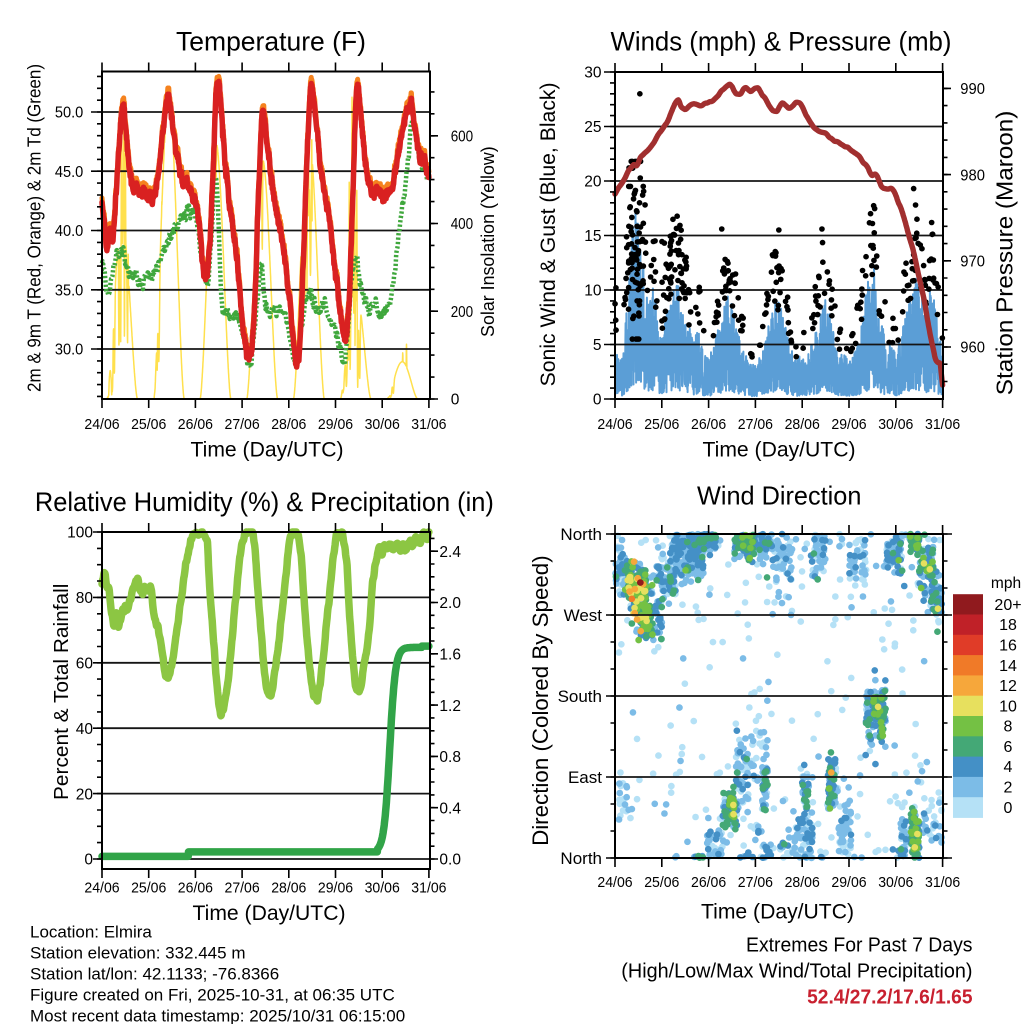  Describe the element at coordinates (69, 172) in the screenshot. I see `svg-text: 45.0` at that location.